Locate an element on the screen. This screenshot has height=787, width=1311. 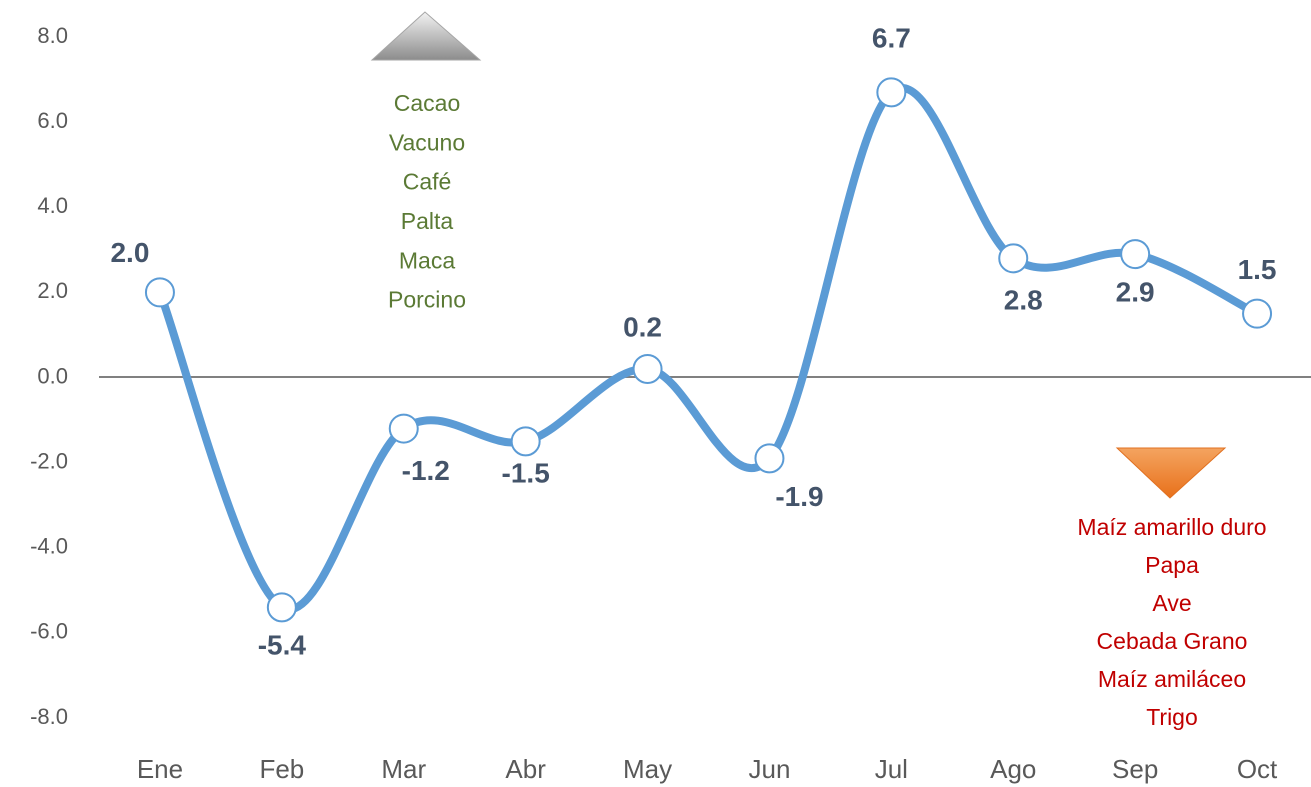
data-label: -1.5 is located at coordinates (526, 473).